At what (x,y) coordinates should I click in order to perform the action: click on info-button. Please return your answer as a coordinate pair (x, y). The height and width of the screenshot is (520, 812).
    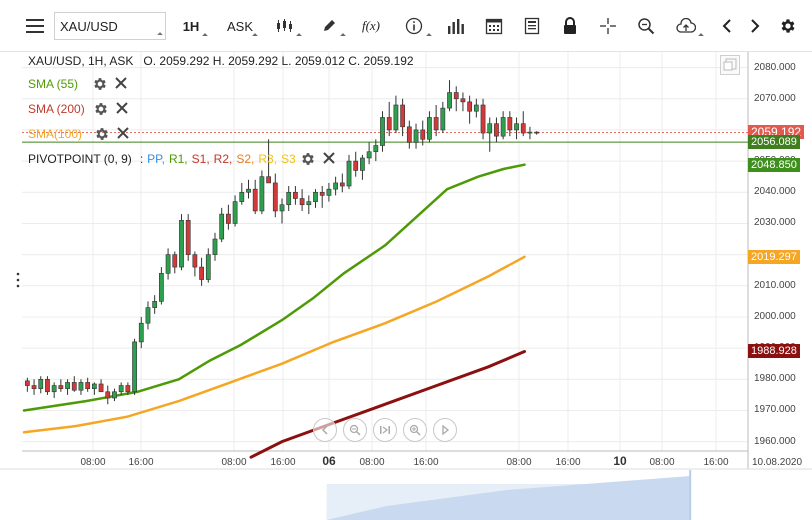
    Looking at the image, I should click on (414, 26).